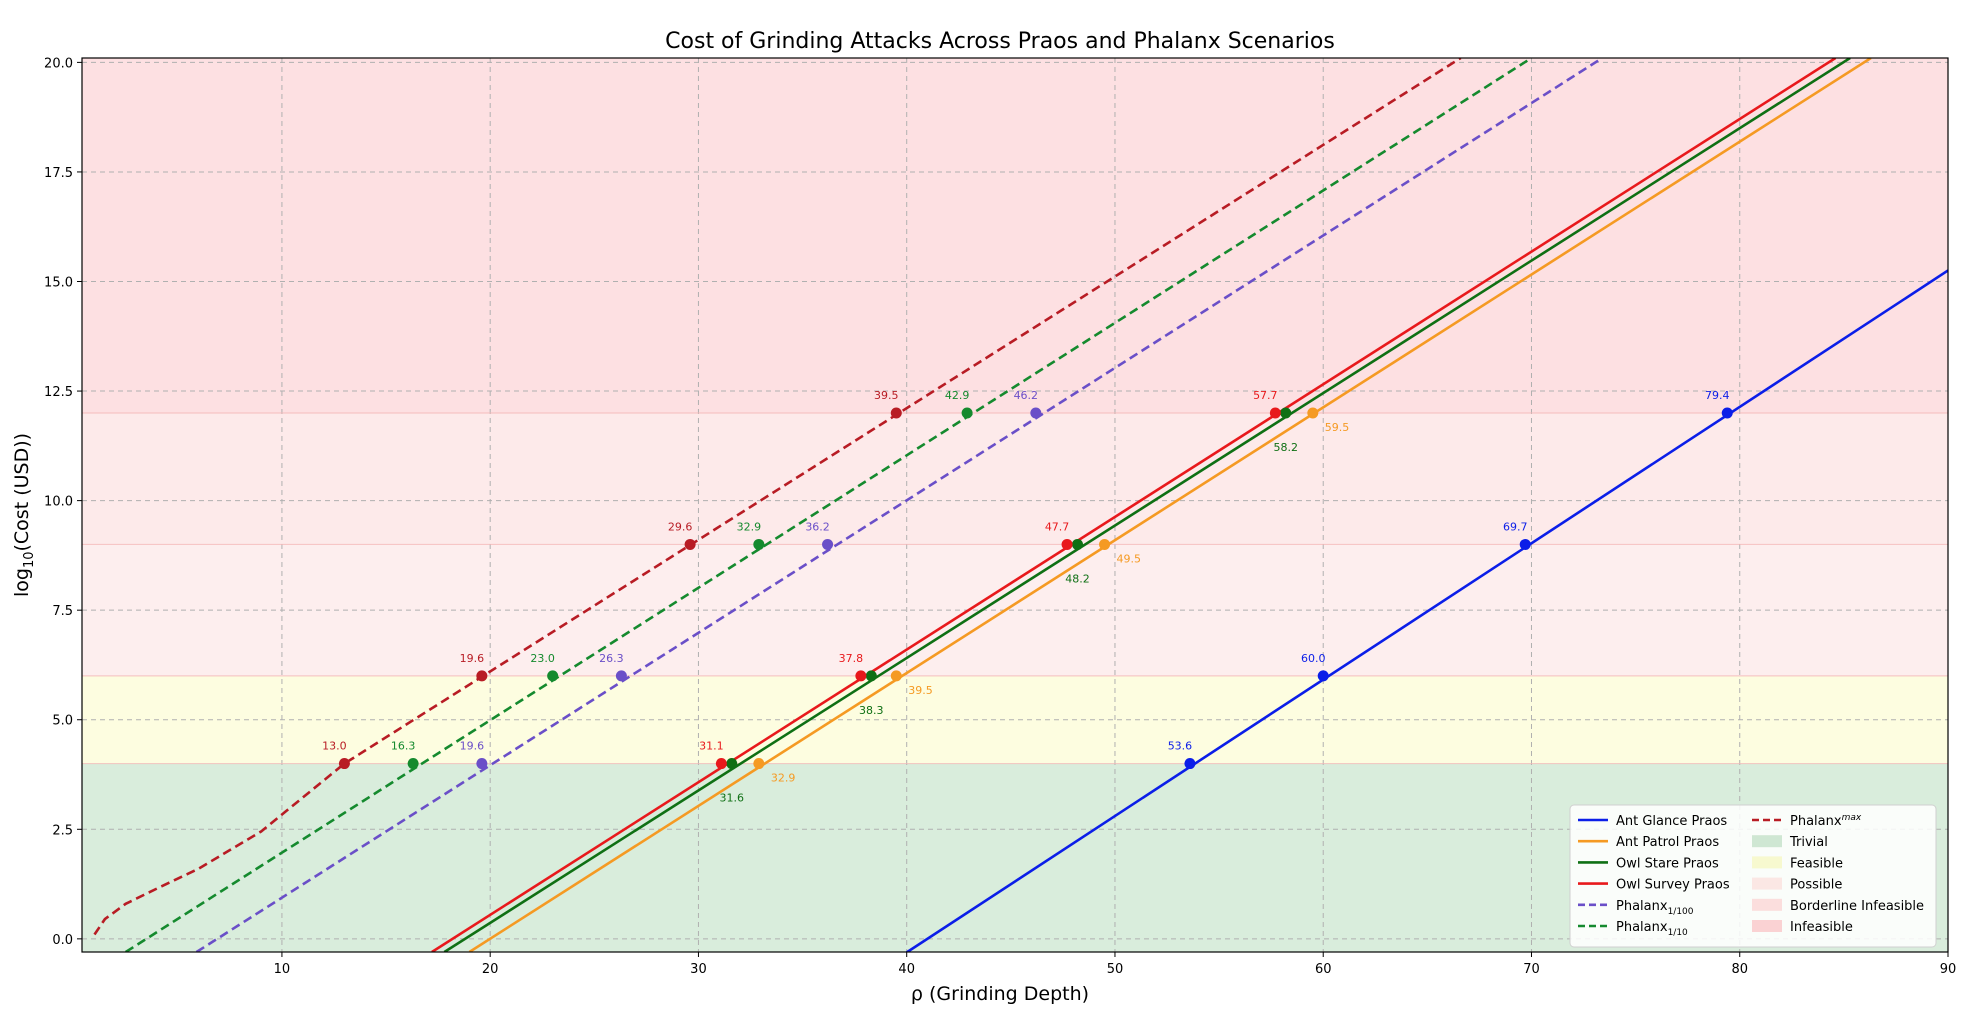 This screenshot has height=1011, width=1967. Describe the element at coordinates (1077, 578) in the screenshot. I see `marker-label: 48.2` at that location.